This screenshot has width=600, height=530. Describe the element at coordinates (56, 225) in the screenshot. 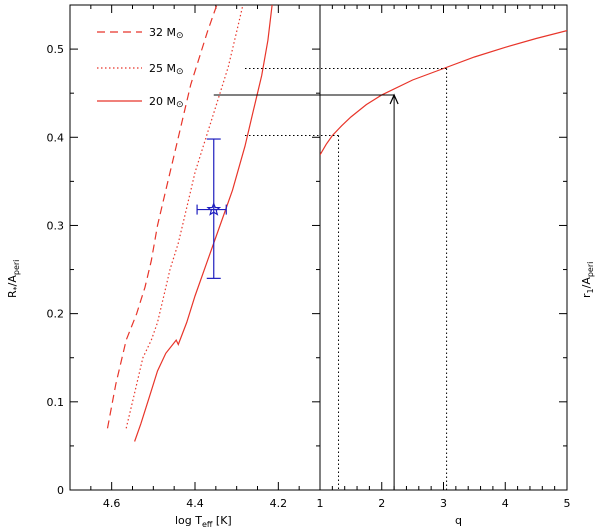

I see `left-y-tick-label: 0.3` at that location.